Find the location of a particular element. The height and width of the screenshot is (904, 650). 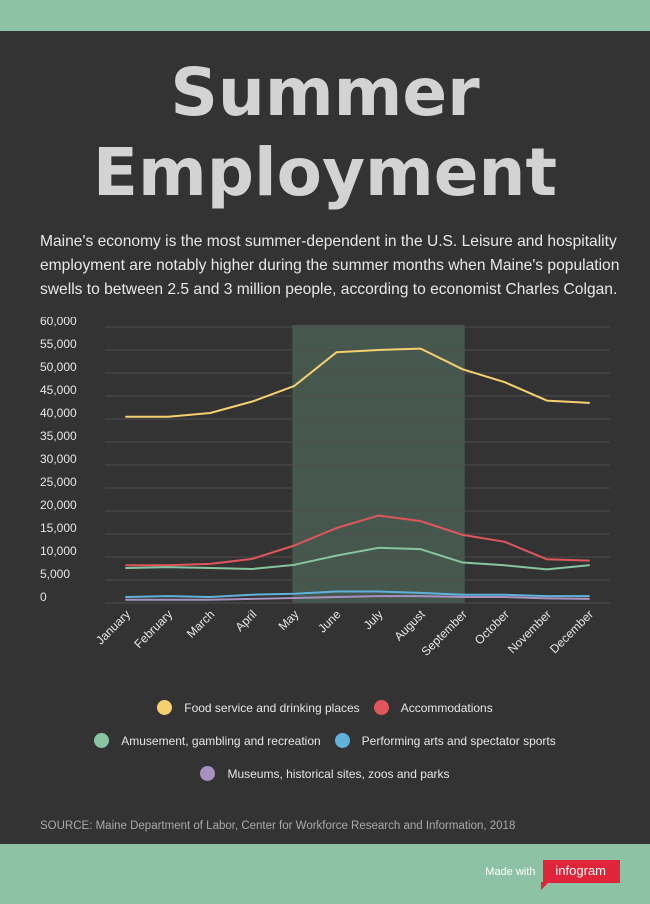

legend-dot-food is located at coordinates (165, 707).